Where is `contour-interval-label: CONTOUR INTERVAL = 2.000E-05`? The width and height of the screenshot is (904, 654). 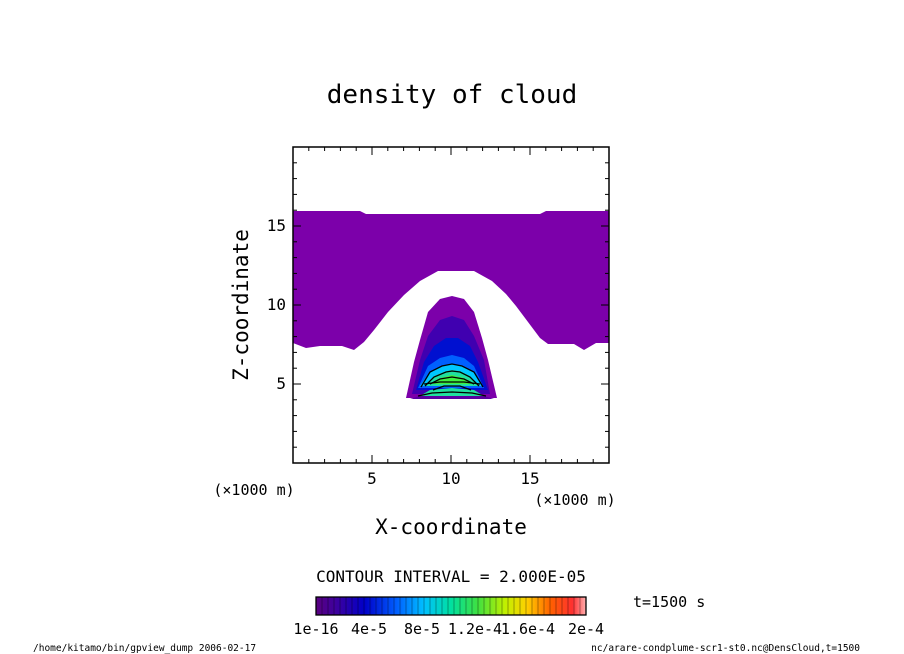 contour-interval-label: CONTOUR INTERVAL = 2.000E-05 is located at coordinates (451, 576).